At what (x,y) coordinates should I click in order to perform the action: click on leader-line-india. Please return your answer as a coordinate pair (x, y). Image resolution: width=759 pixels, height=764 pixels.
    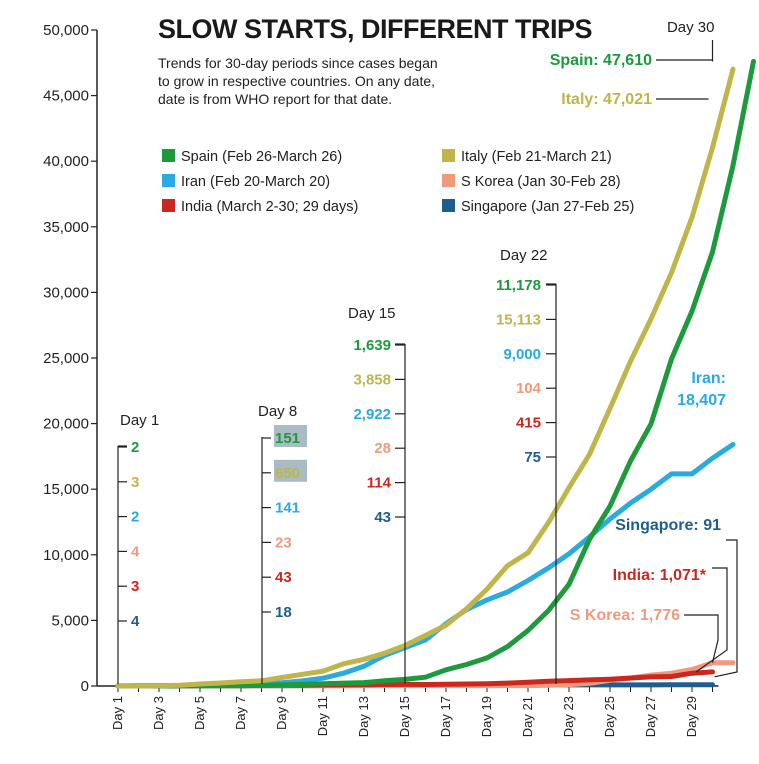
    Looking at the image, I should click on (711, 620).